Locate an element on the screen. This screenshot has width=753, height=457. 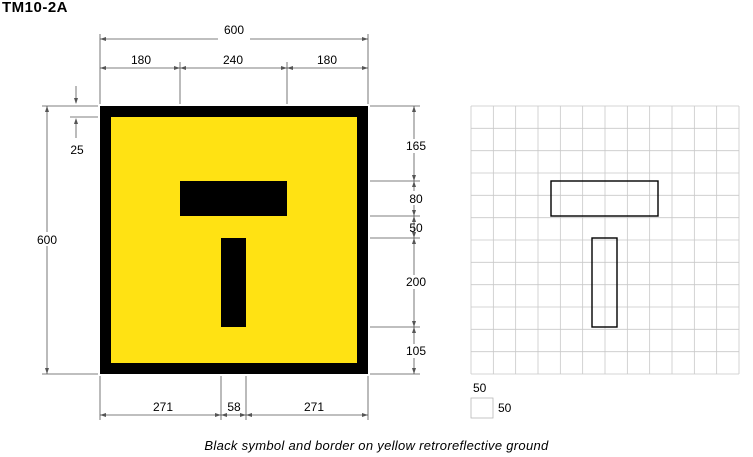
dim-right-2: 80 is located at coordinates (416, 199).